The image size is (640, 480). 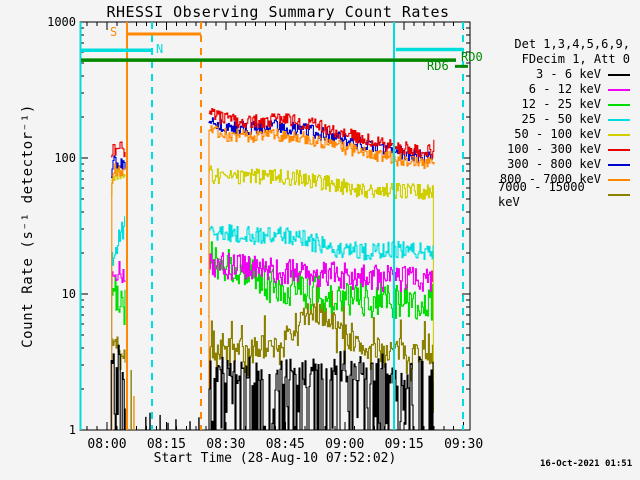 What do you see at coordinates (550, 179) in the screenshot?
I see `legend-entry-label: 800 - 7000 keV` at bounding box center [550, 179].